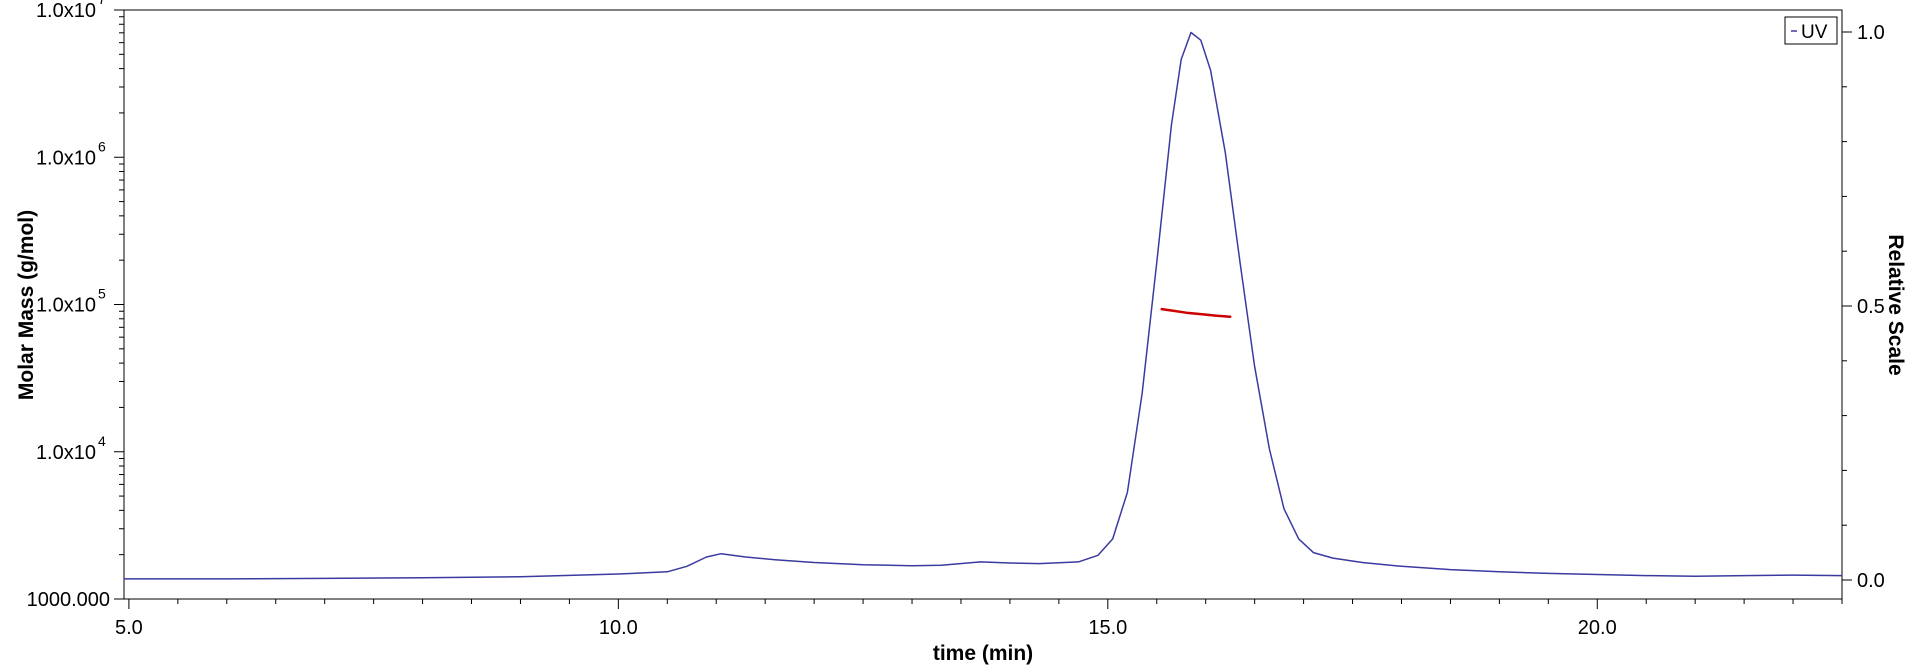  What do you see at coordinates (1814, 32) in the screenshot?
I see `legend-label-uv: UV` at bounding box center [1814, 32].